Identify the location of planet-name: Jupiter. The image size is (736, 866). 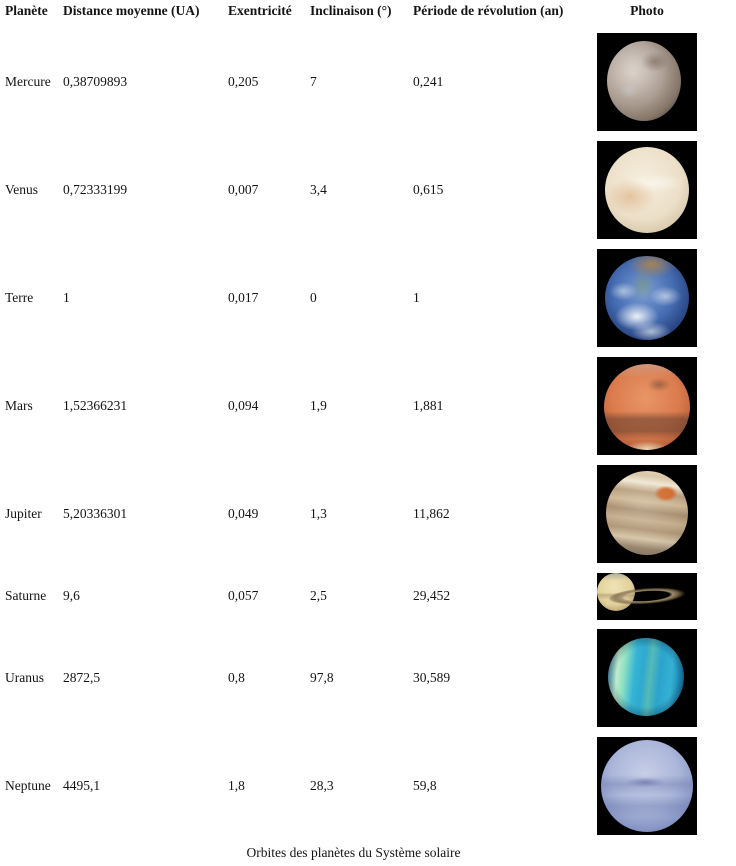
(23, 513).